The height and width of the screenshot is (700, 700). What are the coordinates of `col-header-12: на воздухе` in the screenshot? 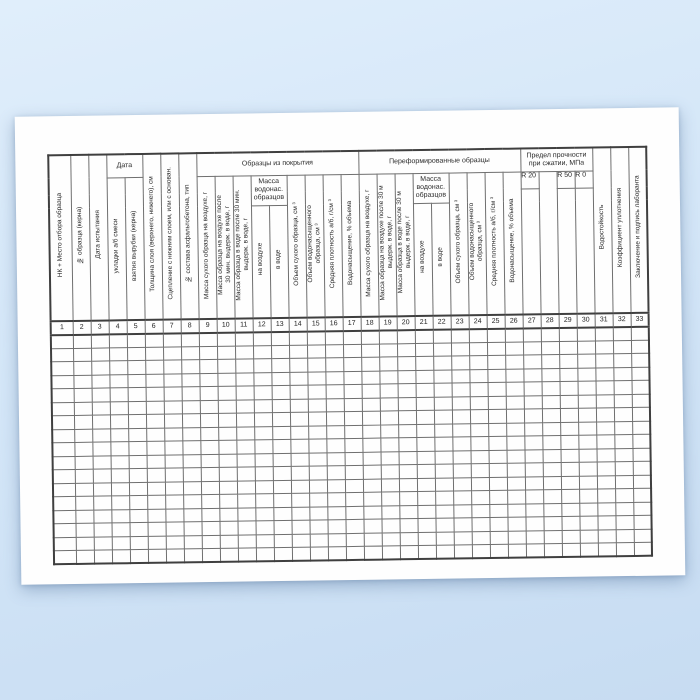 It's located at (260, 261).